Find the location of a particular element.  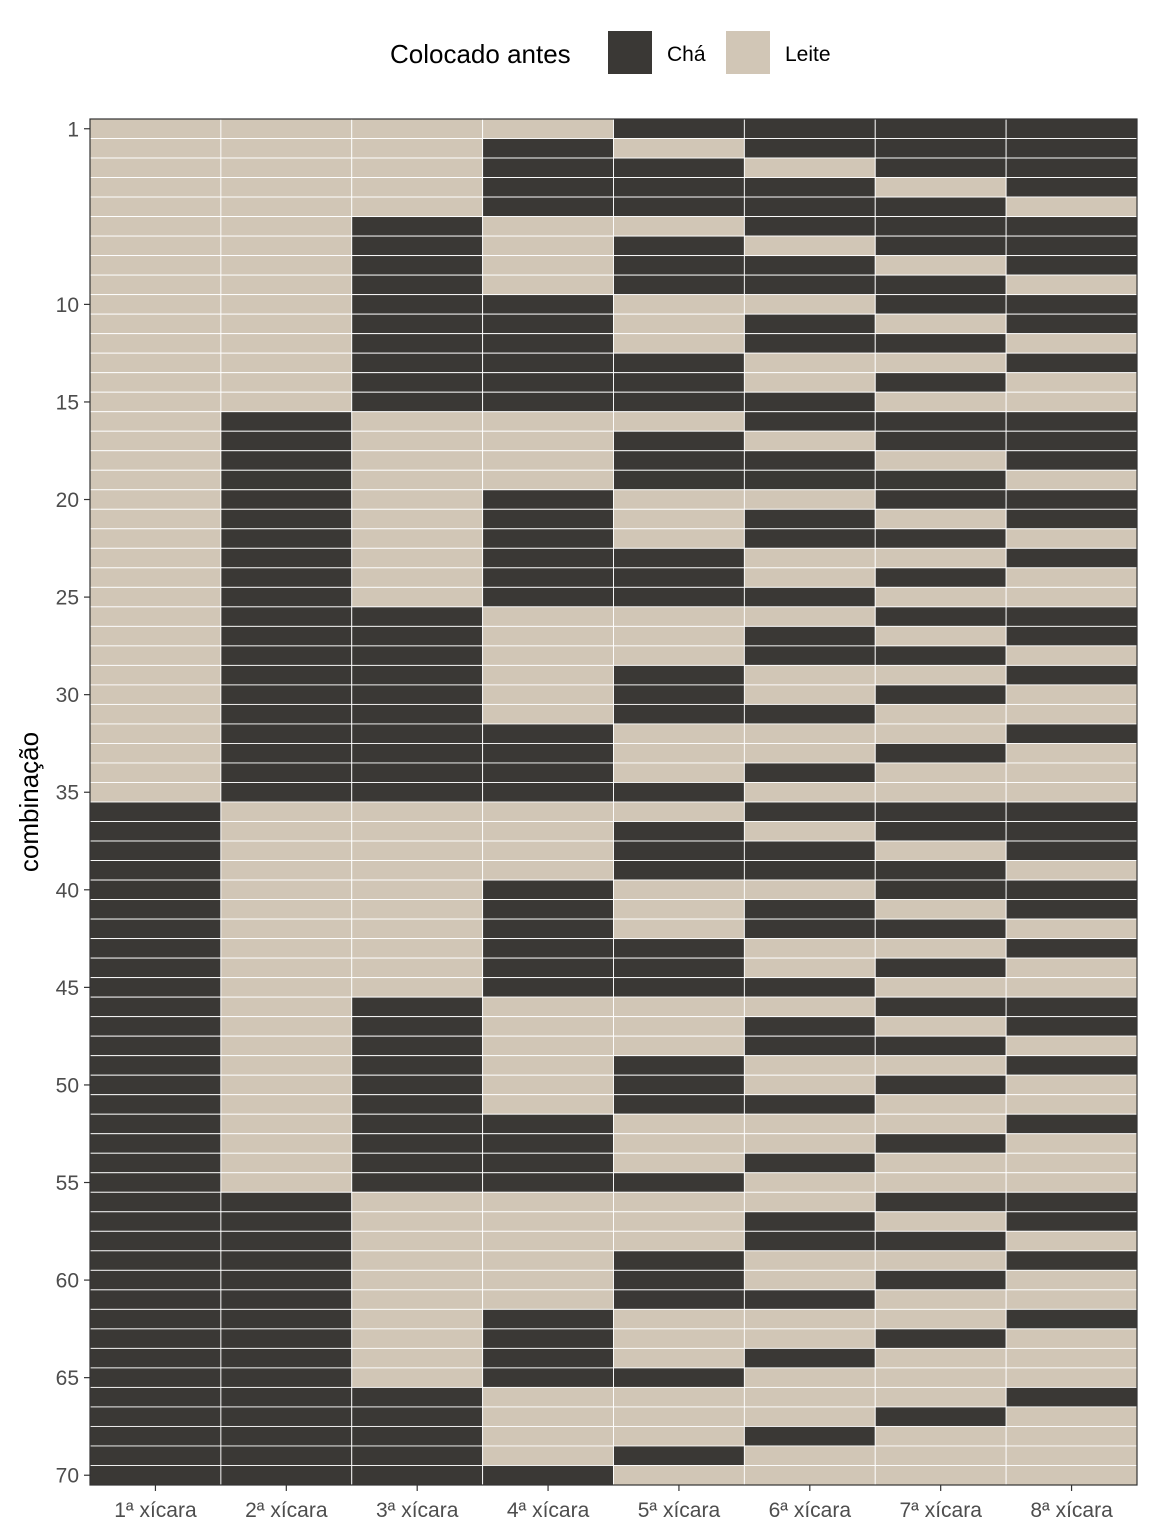

x-tick-label: 4ª xícara is located at coordinates (548, 1510).